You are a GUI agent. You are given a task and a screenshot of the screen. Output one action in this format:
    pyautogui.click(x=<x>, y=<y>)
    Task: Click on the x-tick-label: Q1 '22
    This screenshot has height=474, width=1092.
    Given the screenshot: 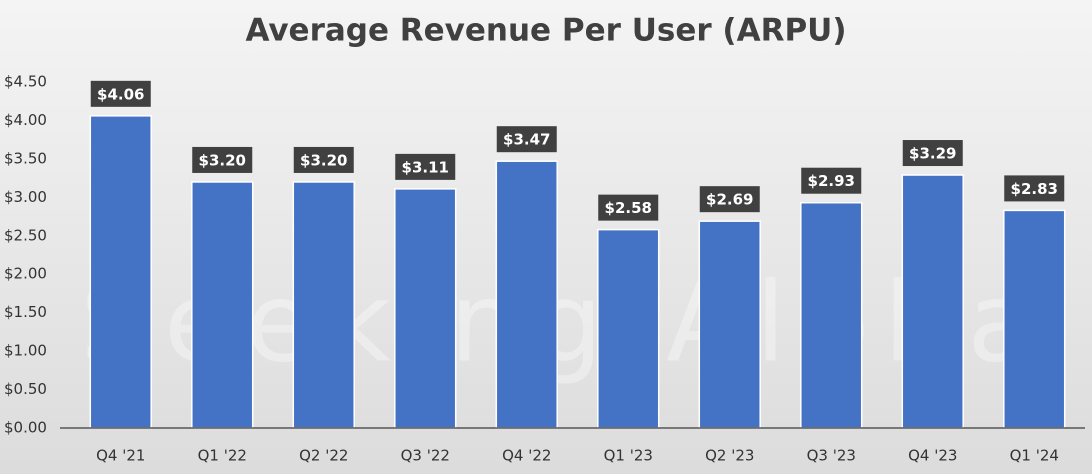 What is the action you would take?
    pyautogui.click(x=222, y=456)
    